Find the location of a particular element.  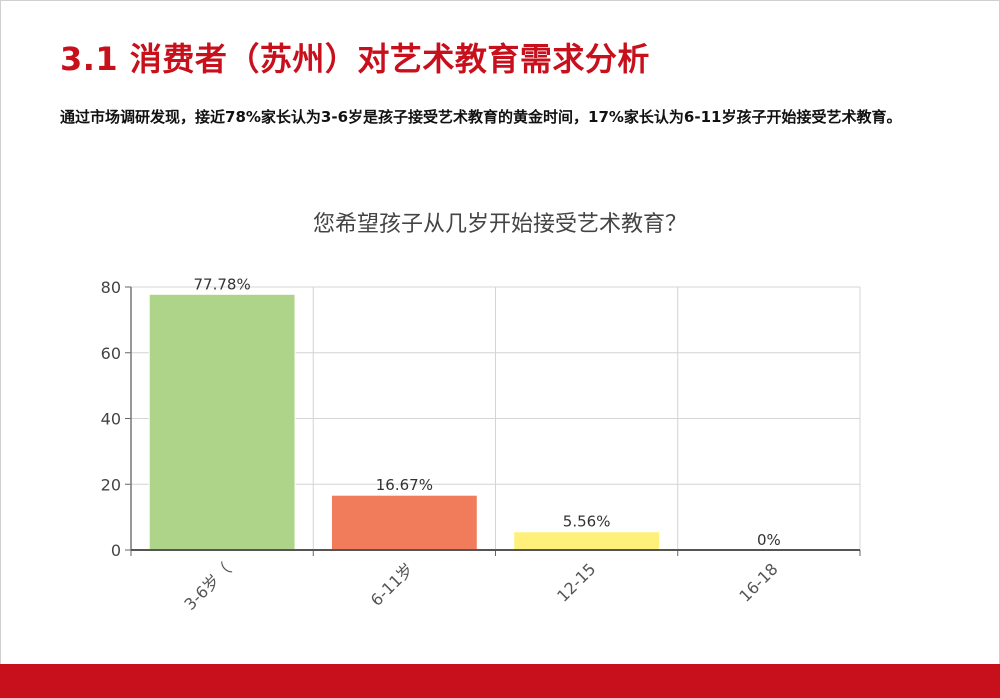

x-category-label: 6-11岁 is located at coordinates (392, 584).